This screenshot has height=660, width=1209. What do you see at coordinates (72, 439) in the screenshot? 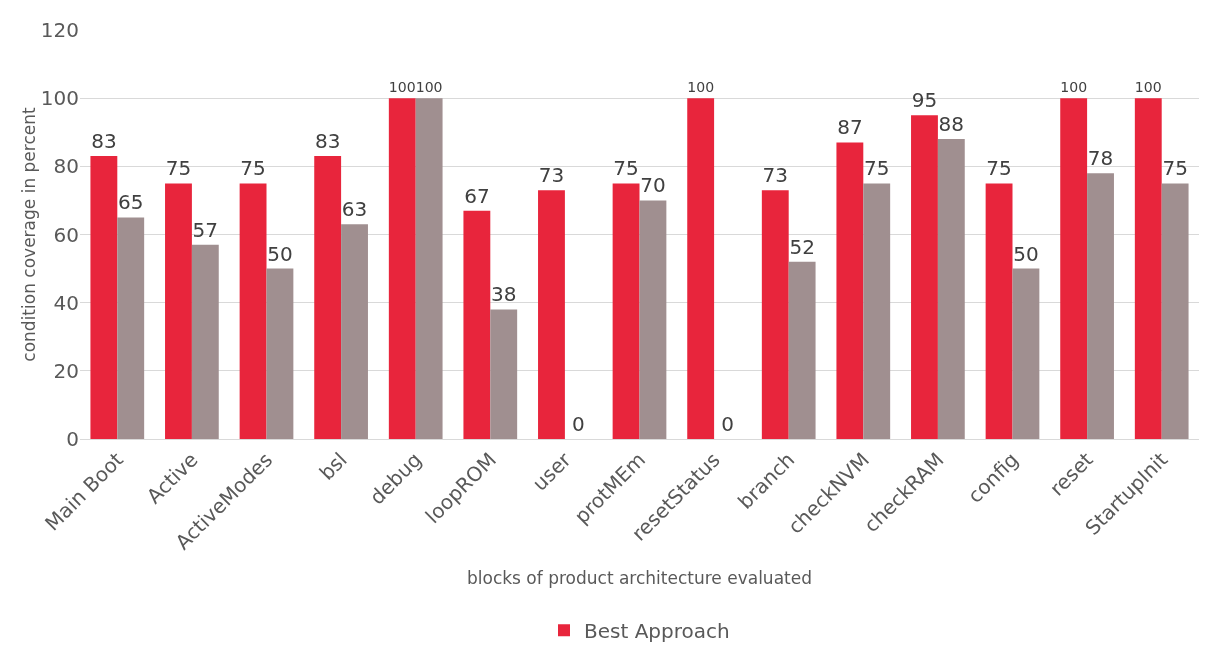
I see `y-tick-label: 0` at bounding box center [72, 439].